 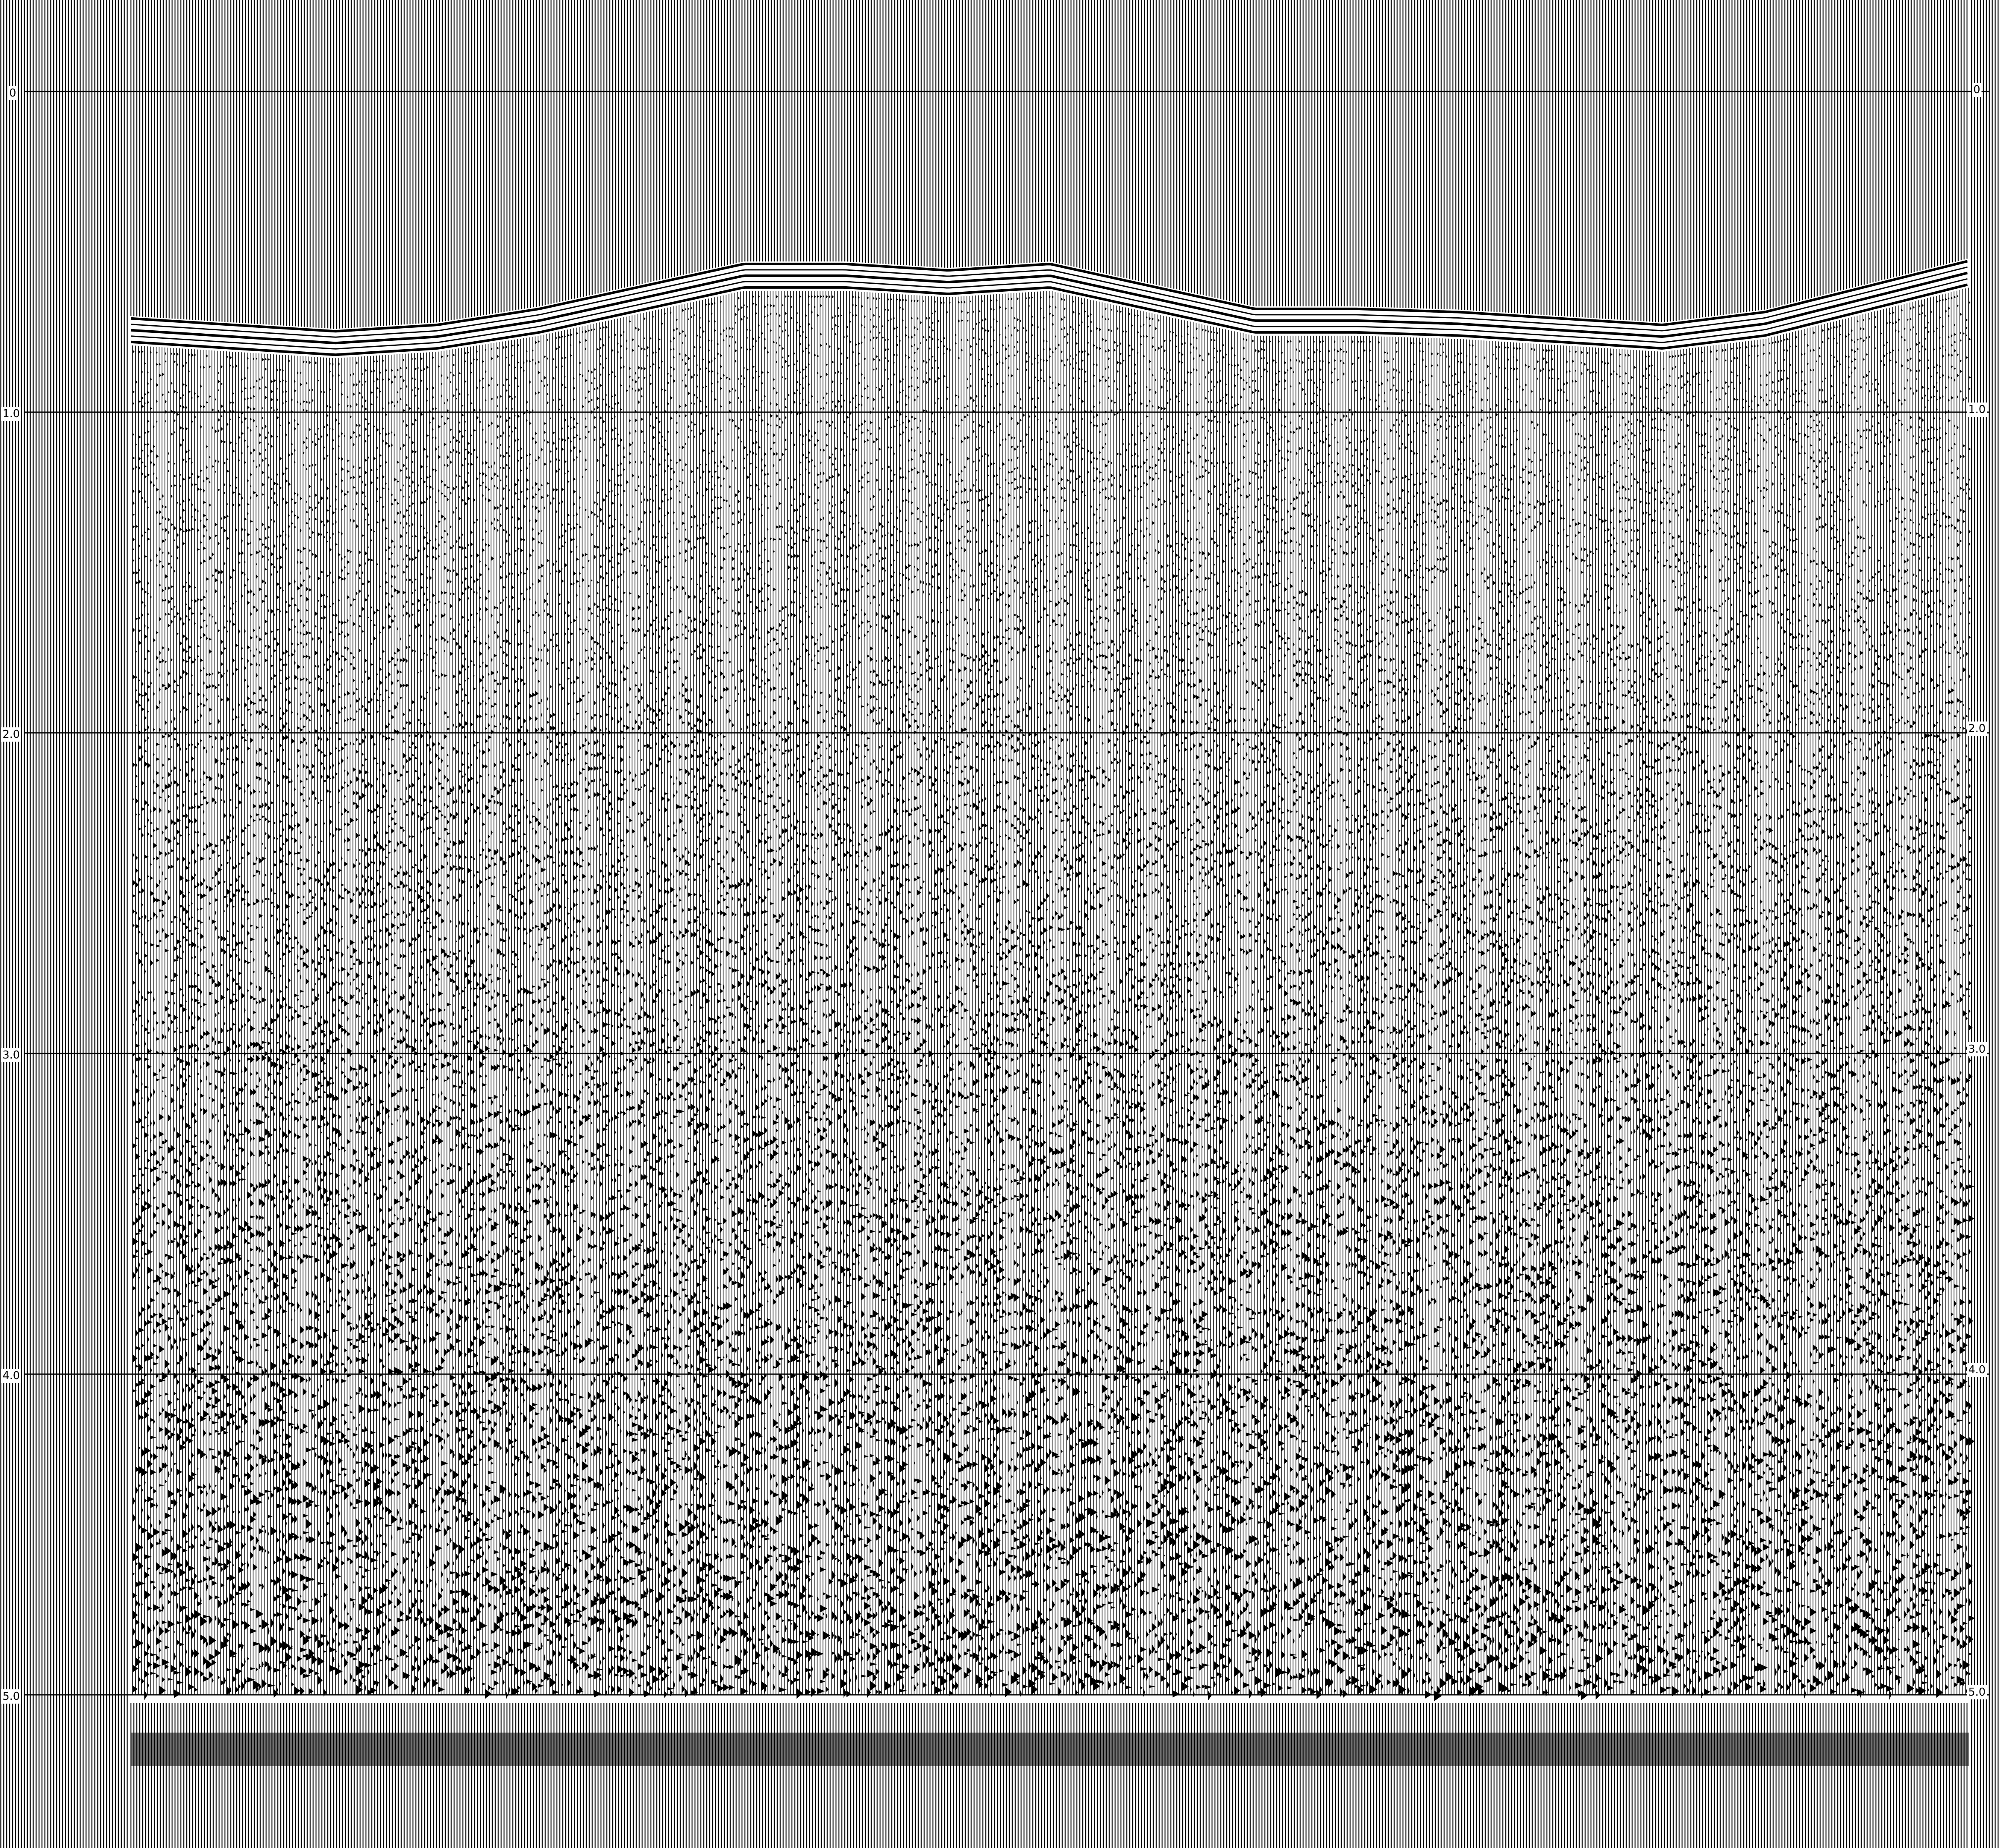 I want to click on time-label-left: 4.0, so click(x=11, y=1376).